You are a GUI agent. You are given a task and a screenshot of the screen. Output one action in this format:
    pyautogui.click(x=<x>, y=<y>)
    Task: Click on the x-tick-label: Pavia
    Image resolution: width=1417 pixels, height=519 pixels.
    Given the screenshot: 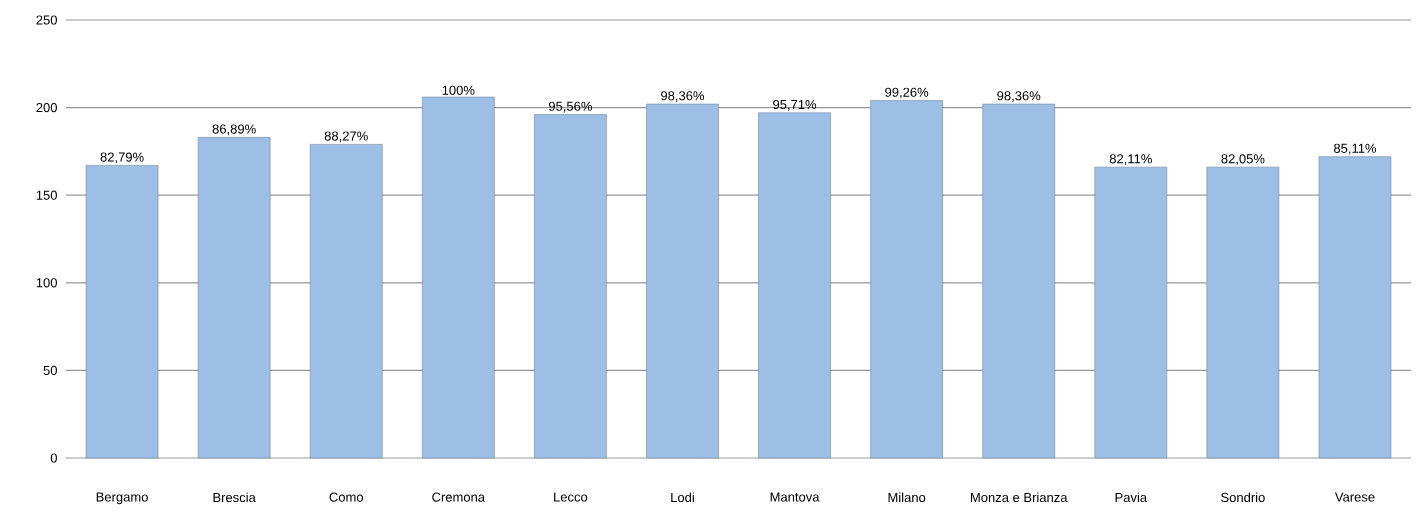 What is the action you would take?
    pyautogui.click(x=1131, y=497)
    